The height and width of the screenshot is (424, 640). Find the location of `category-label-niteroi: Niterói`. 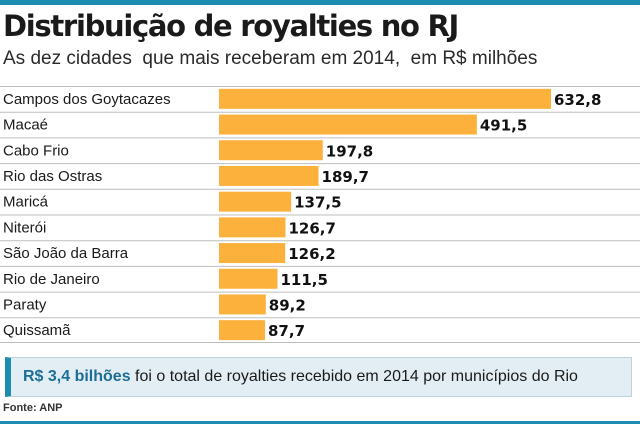

category-label-niteroi: Niterói is located at coordinates (24, 227).